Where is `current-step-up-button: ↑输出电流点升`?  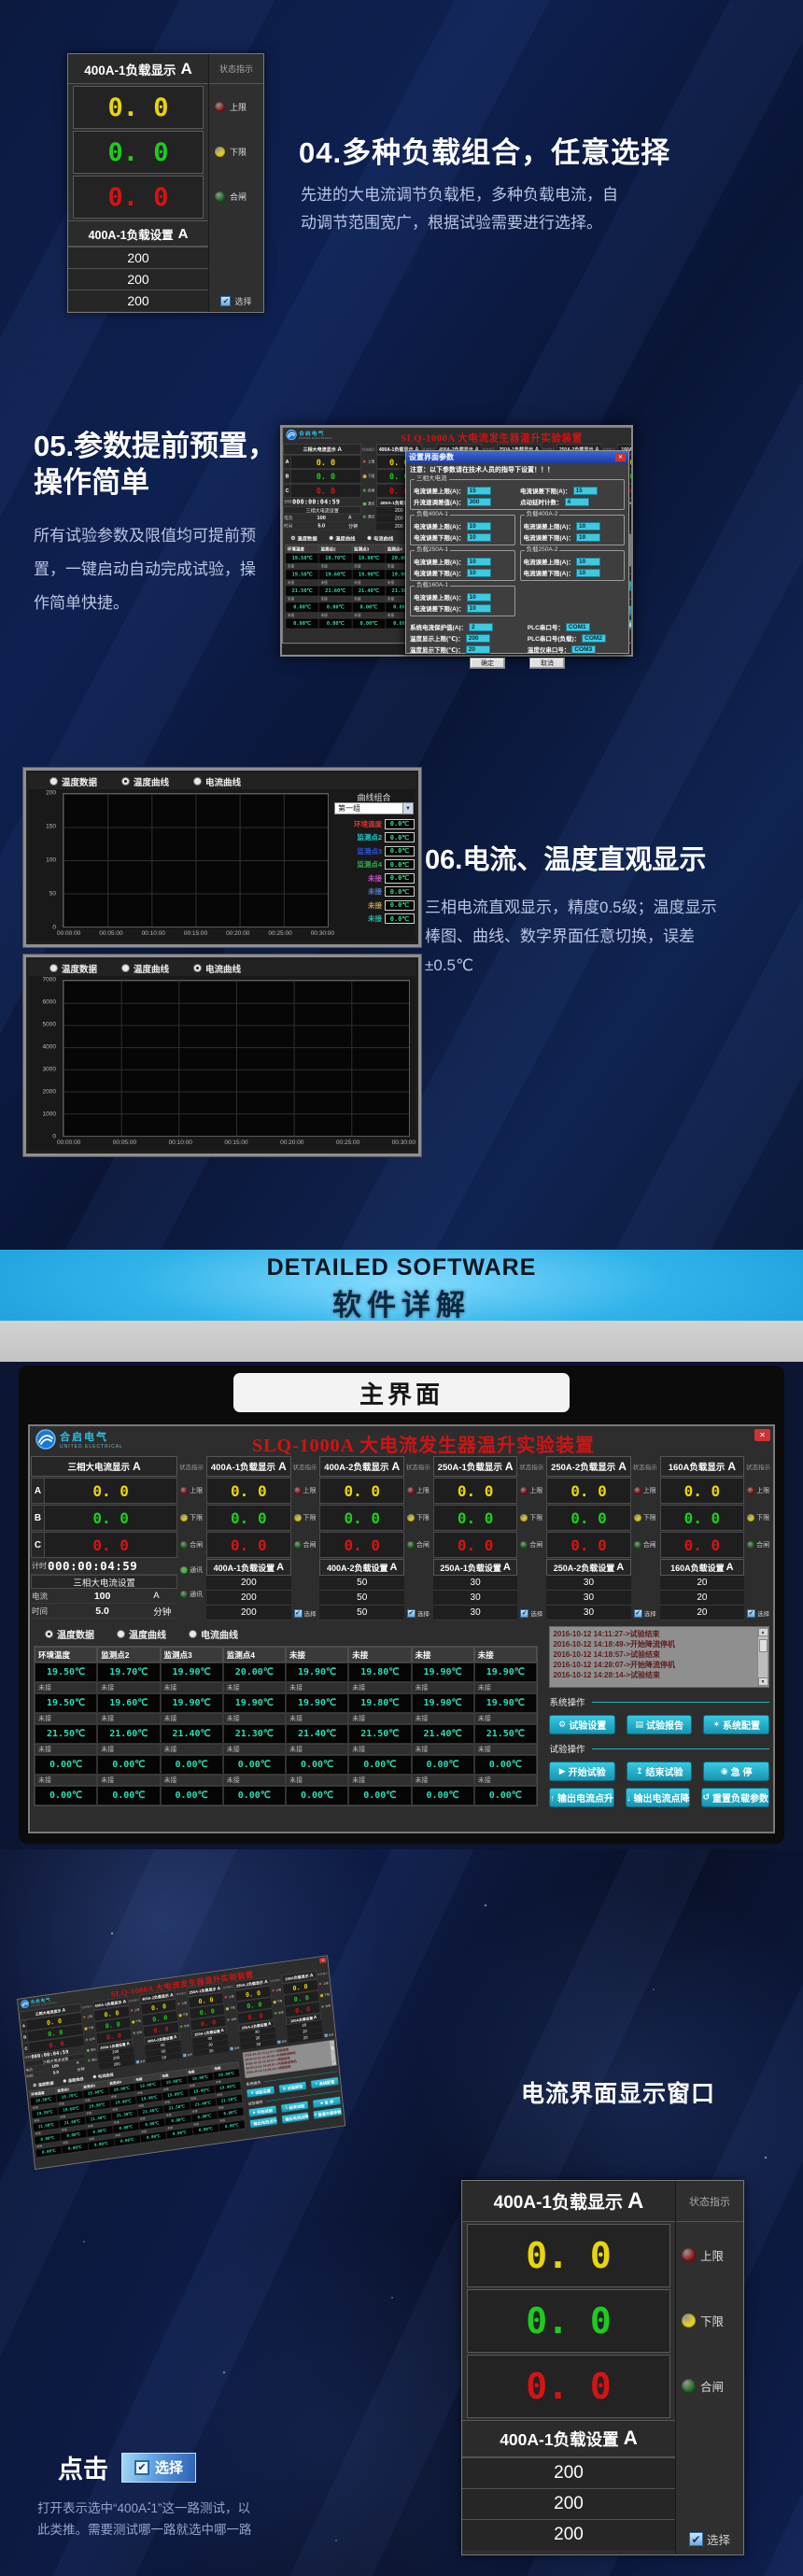
current-step-up-button: ↑输出电流点升 is located at coordinates (581, 1797).